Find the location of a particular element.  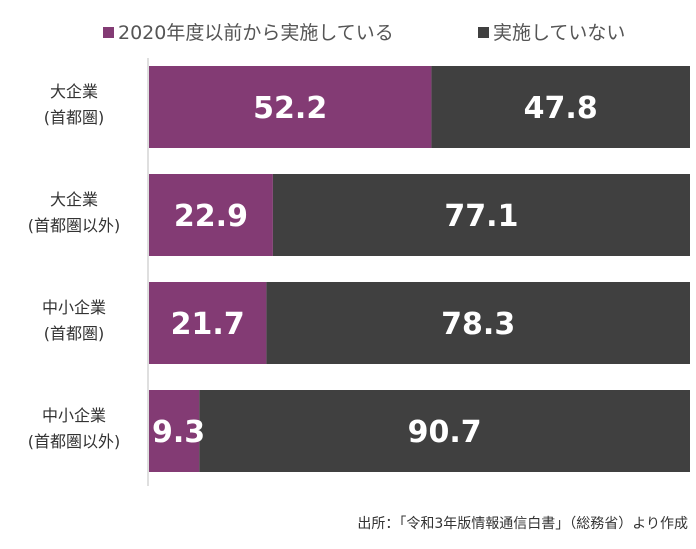

value-label-not-implemented-1: 47.8 is located at coordinates (561, 108).